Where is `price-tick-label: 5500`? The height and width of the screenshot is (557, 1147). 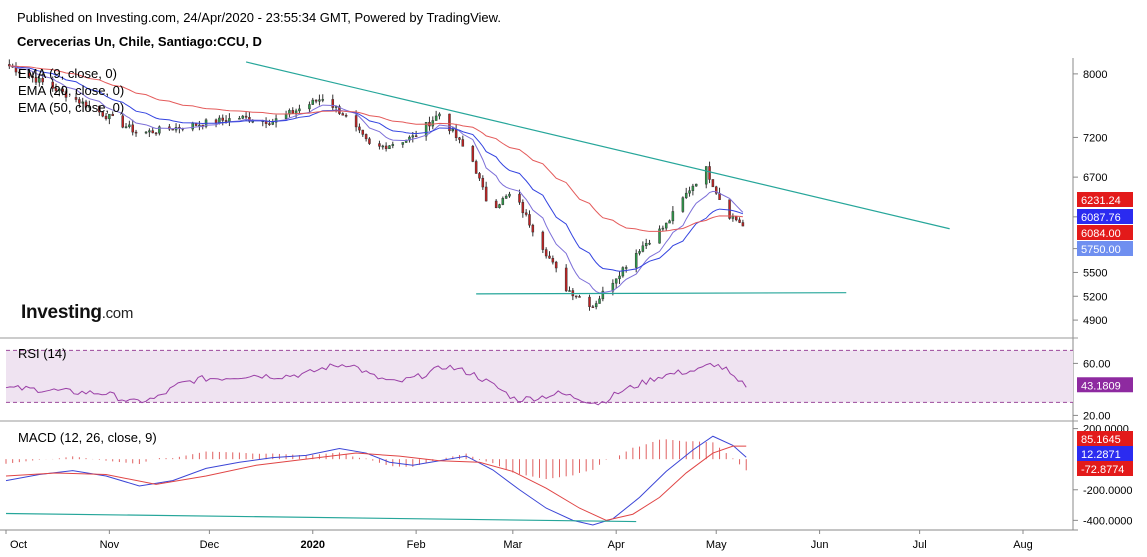
price-tick-label: 5500 is located at coordinates (1095, 273).